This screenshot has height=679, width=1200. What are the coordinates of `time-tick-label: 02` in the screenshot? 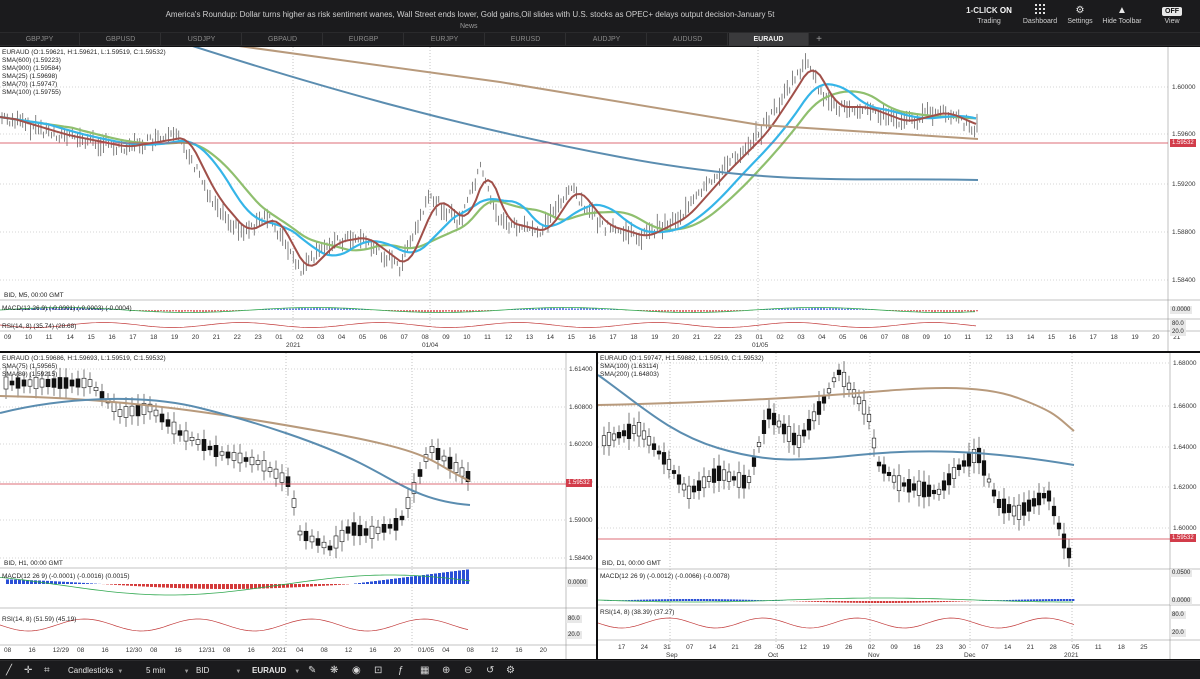 It's located at (300, 337).